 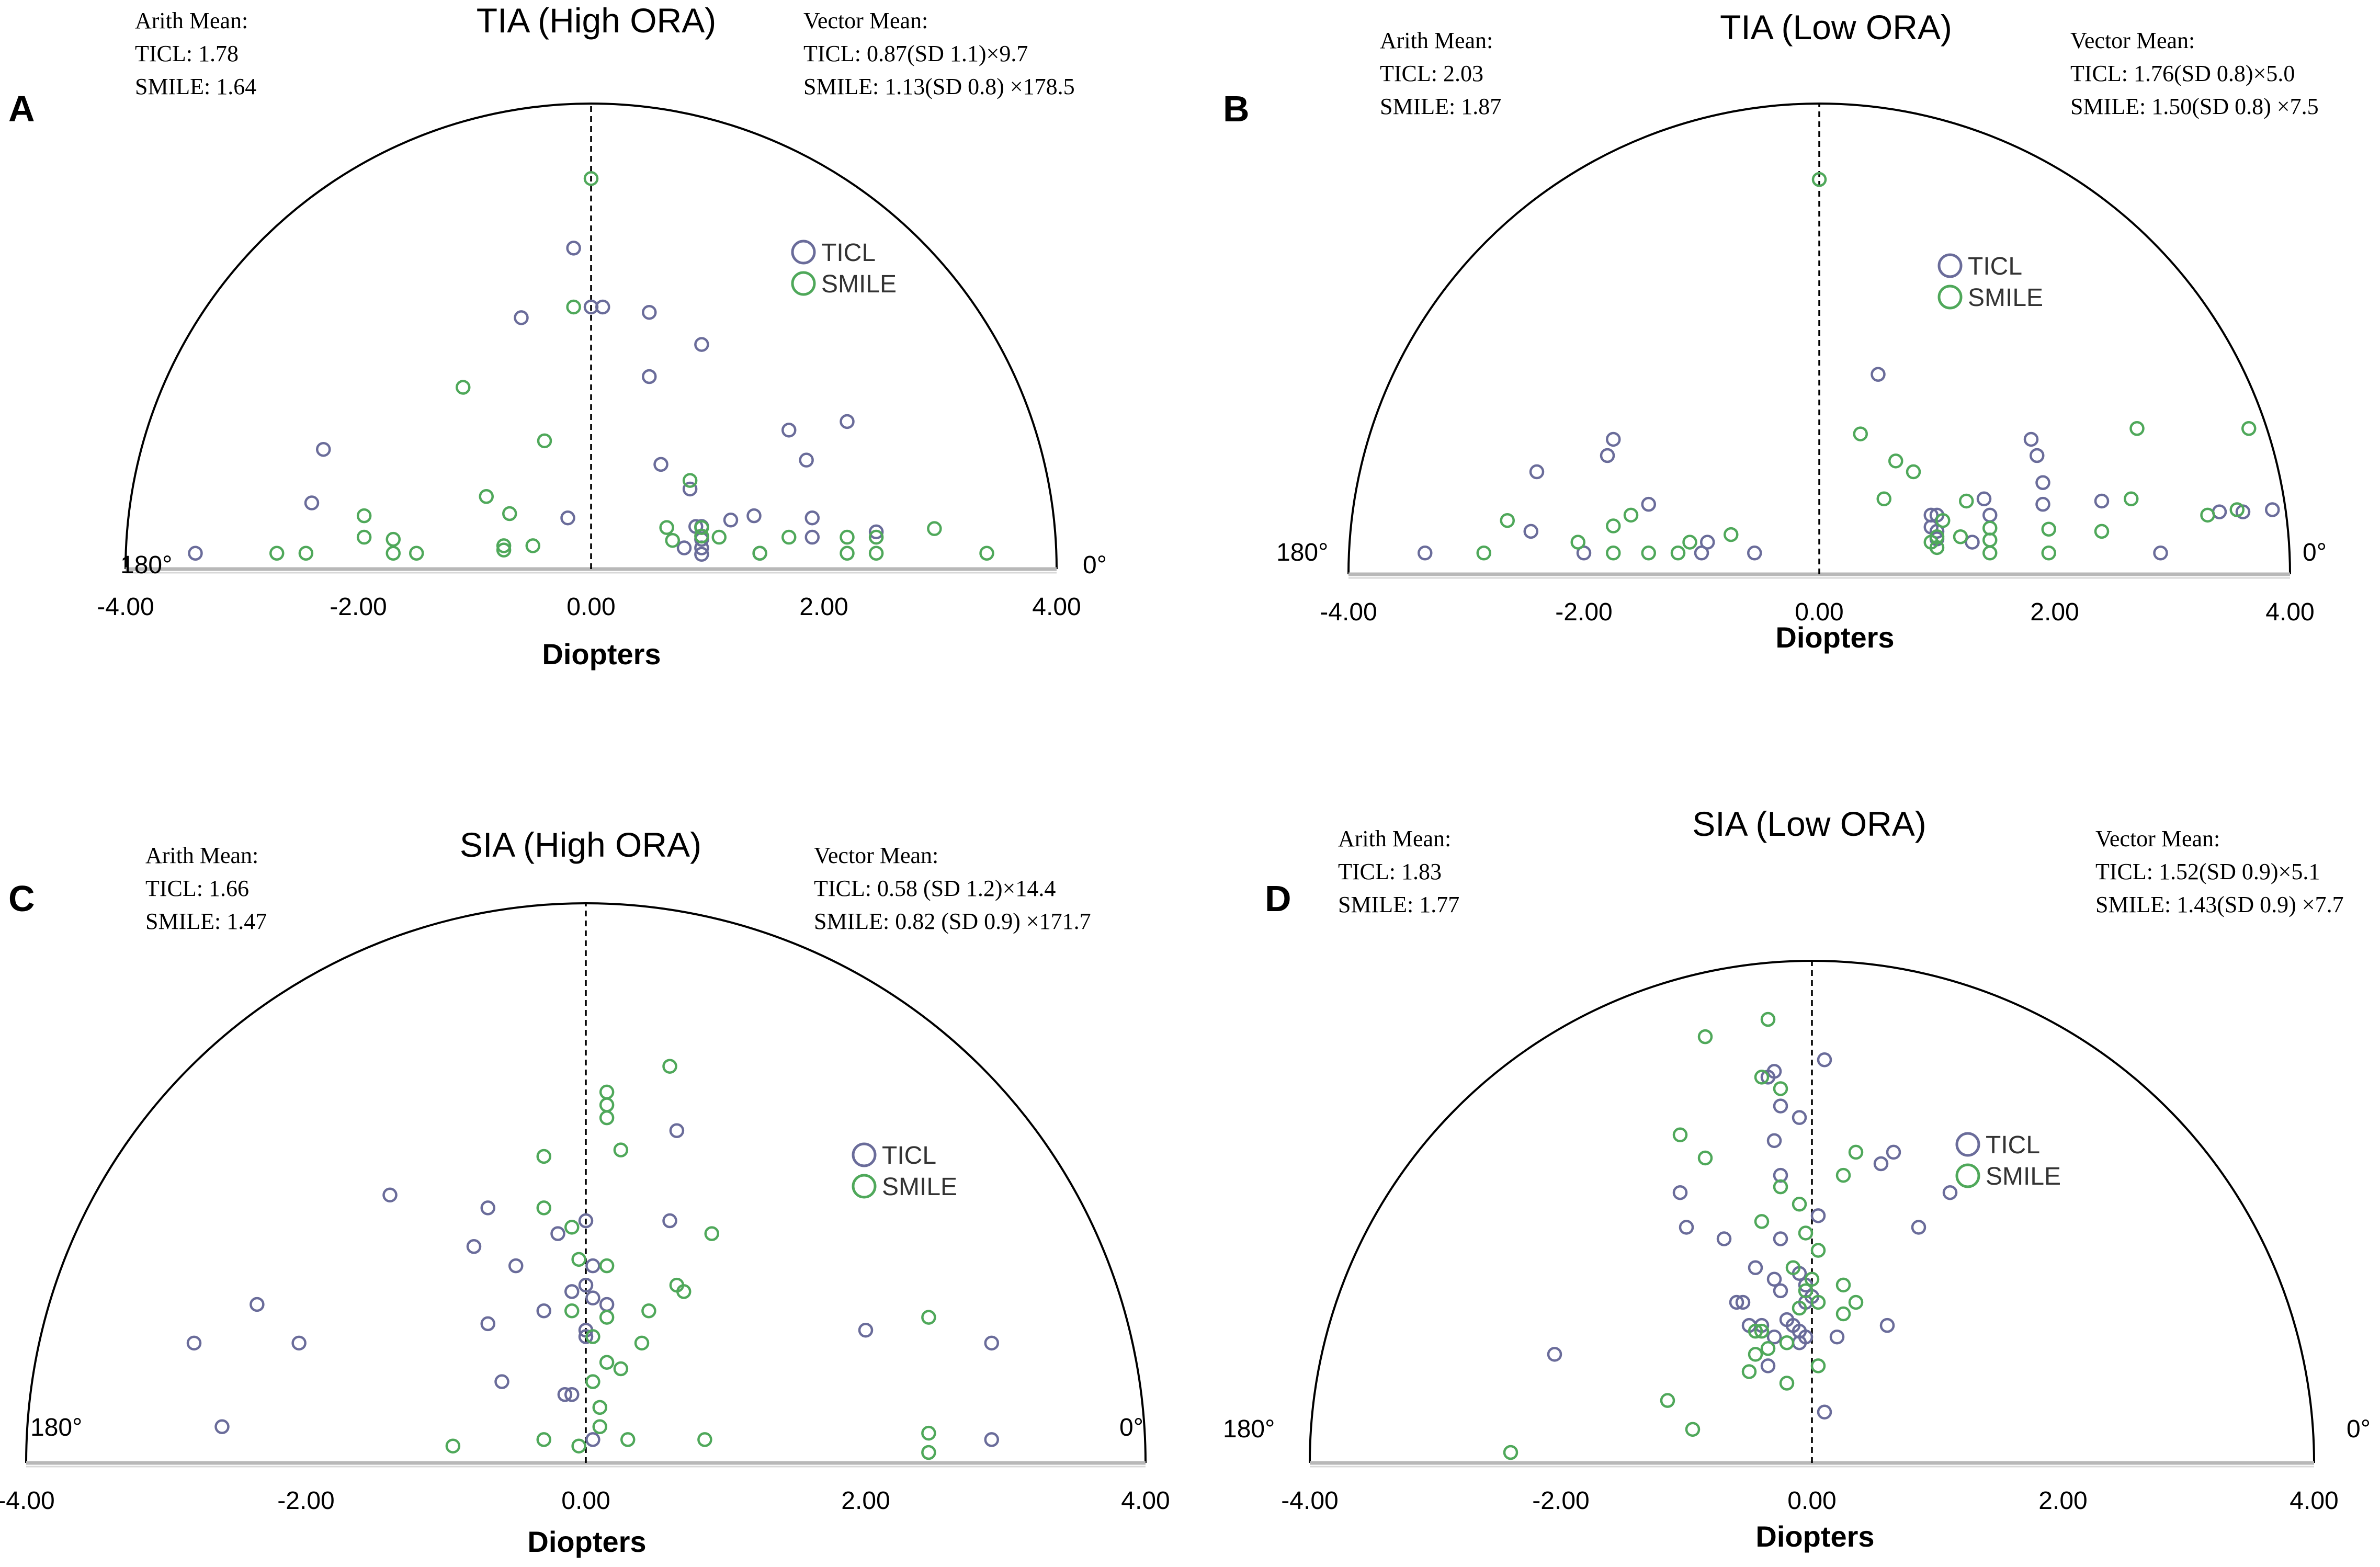 What do you see at coordinates (1836, 27) in the screenshot?
I see `chart-title: TIA (Low ORA)` at bounding box center [1836, 27].